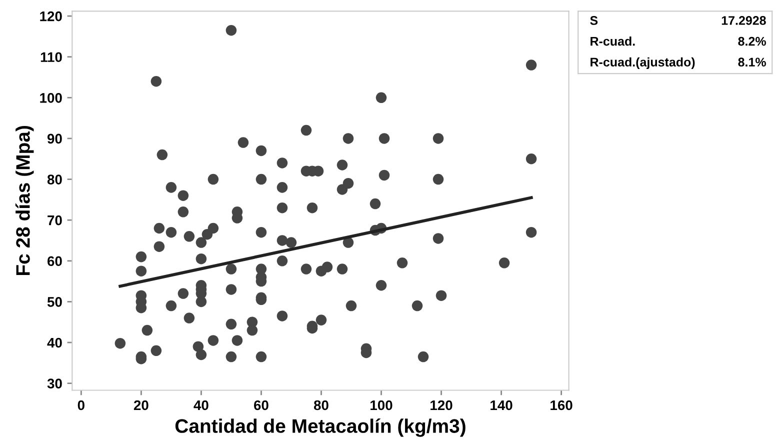 The height and width of the screenshot is (446, 776). Describe the element at coordinates (441, 405) in the screenshot. I see `x-tick-label: 120` at that location.